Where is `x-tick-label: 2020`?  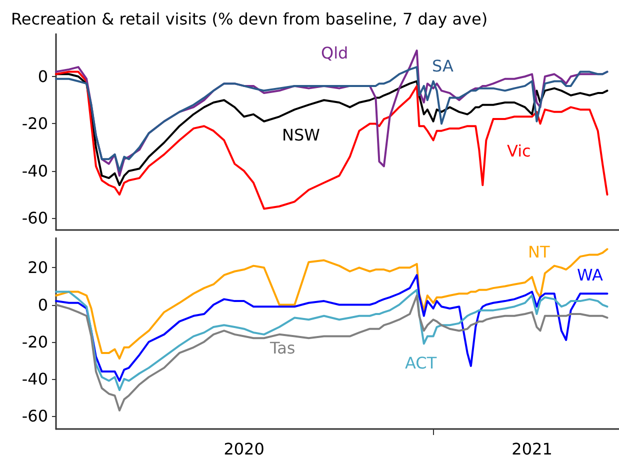 x-tick-label: 2020 is located at coordinates (244, 449).